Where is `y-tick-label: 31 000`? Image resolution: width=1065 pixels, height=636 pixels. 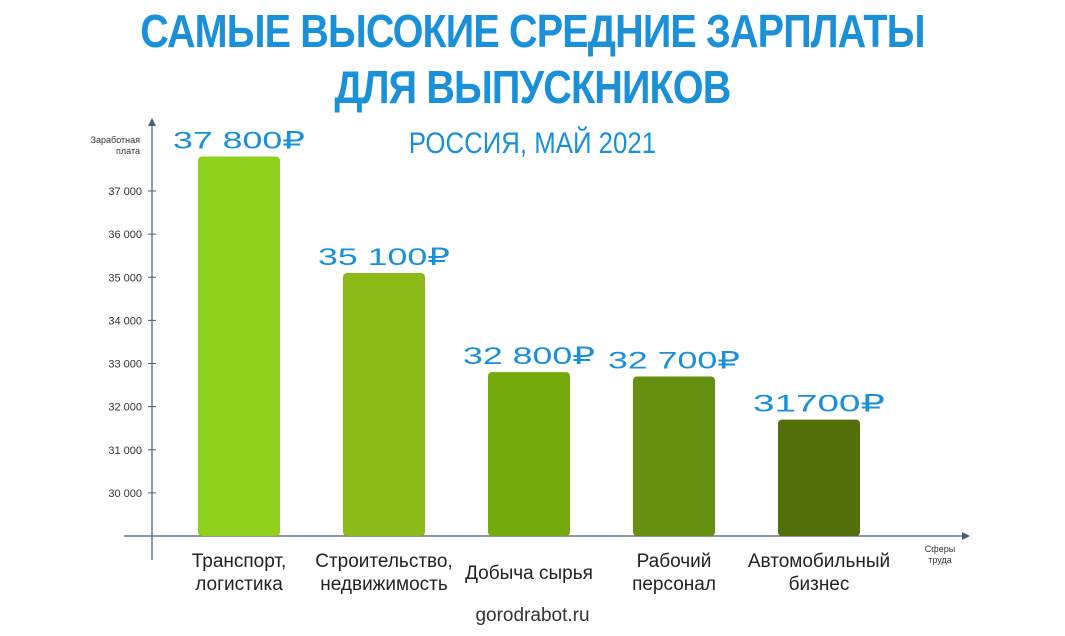 y-tick-label: 31 000 is located at coordinates (125, 451).